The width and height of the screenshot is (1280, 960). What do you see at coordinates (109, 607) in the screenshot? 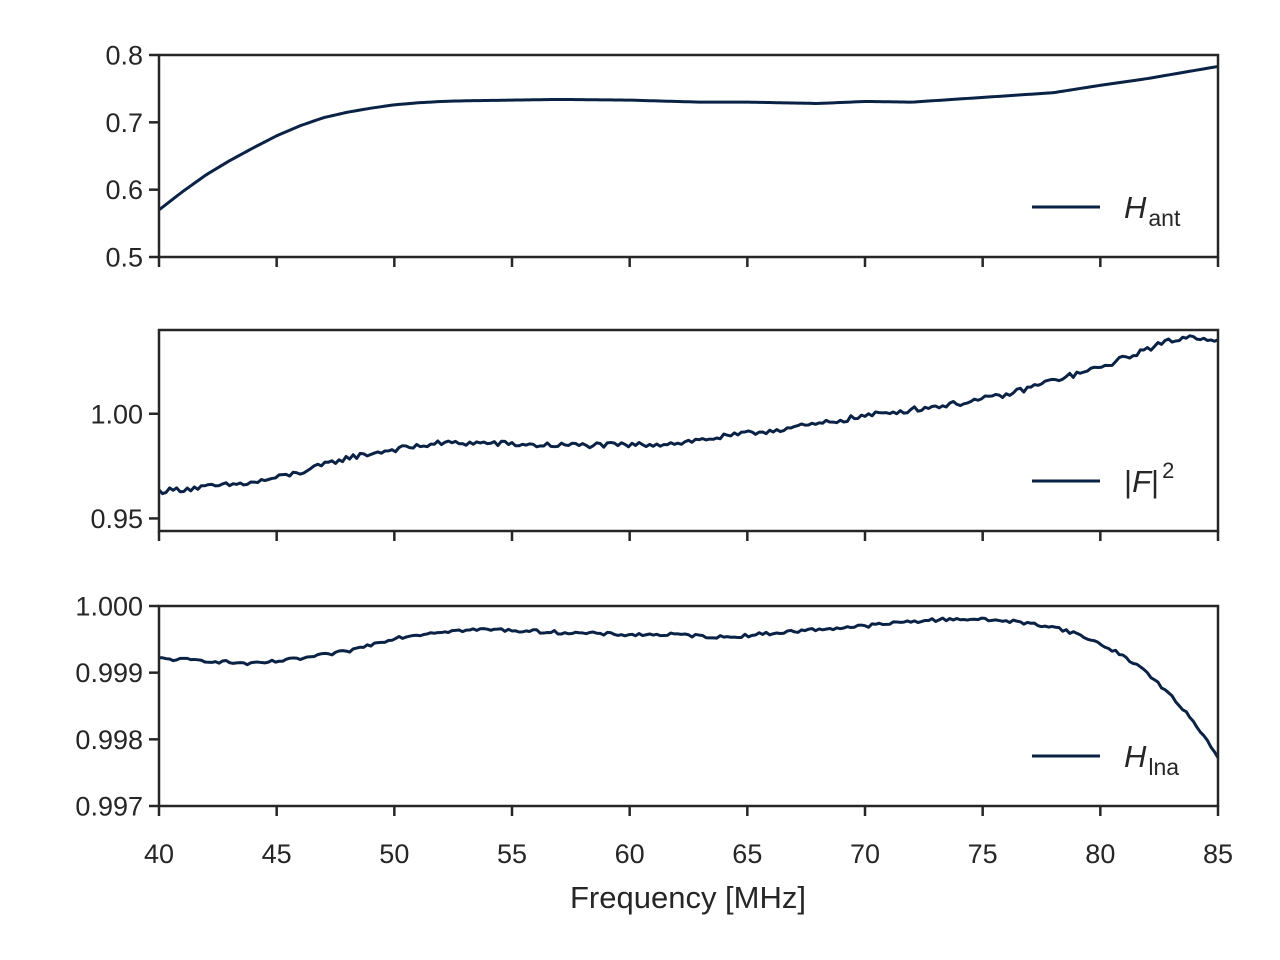
I see `y-tick-label-lna: 1.000` at bounding box center [109, 607].